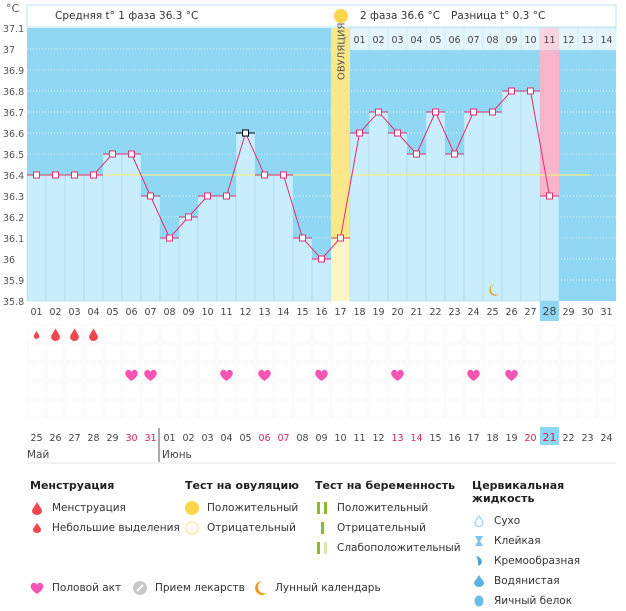 This screenshot has width=626, height=611. I want to click on temp-difference: Разница t° 0.3 °C, so click(498, 16).